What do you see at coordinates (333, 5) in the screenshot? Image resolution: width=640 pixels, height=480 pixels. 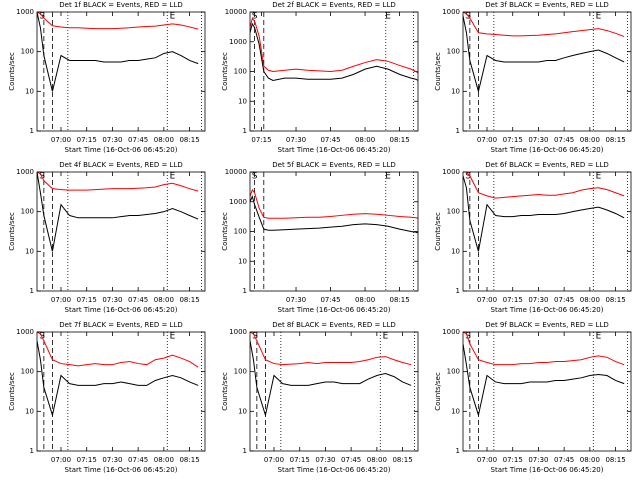 I see `chart-title: Det 2f BLACK = Events, RED = LLD` at bounding box center [333, 5].